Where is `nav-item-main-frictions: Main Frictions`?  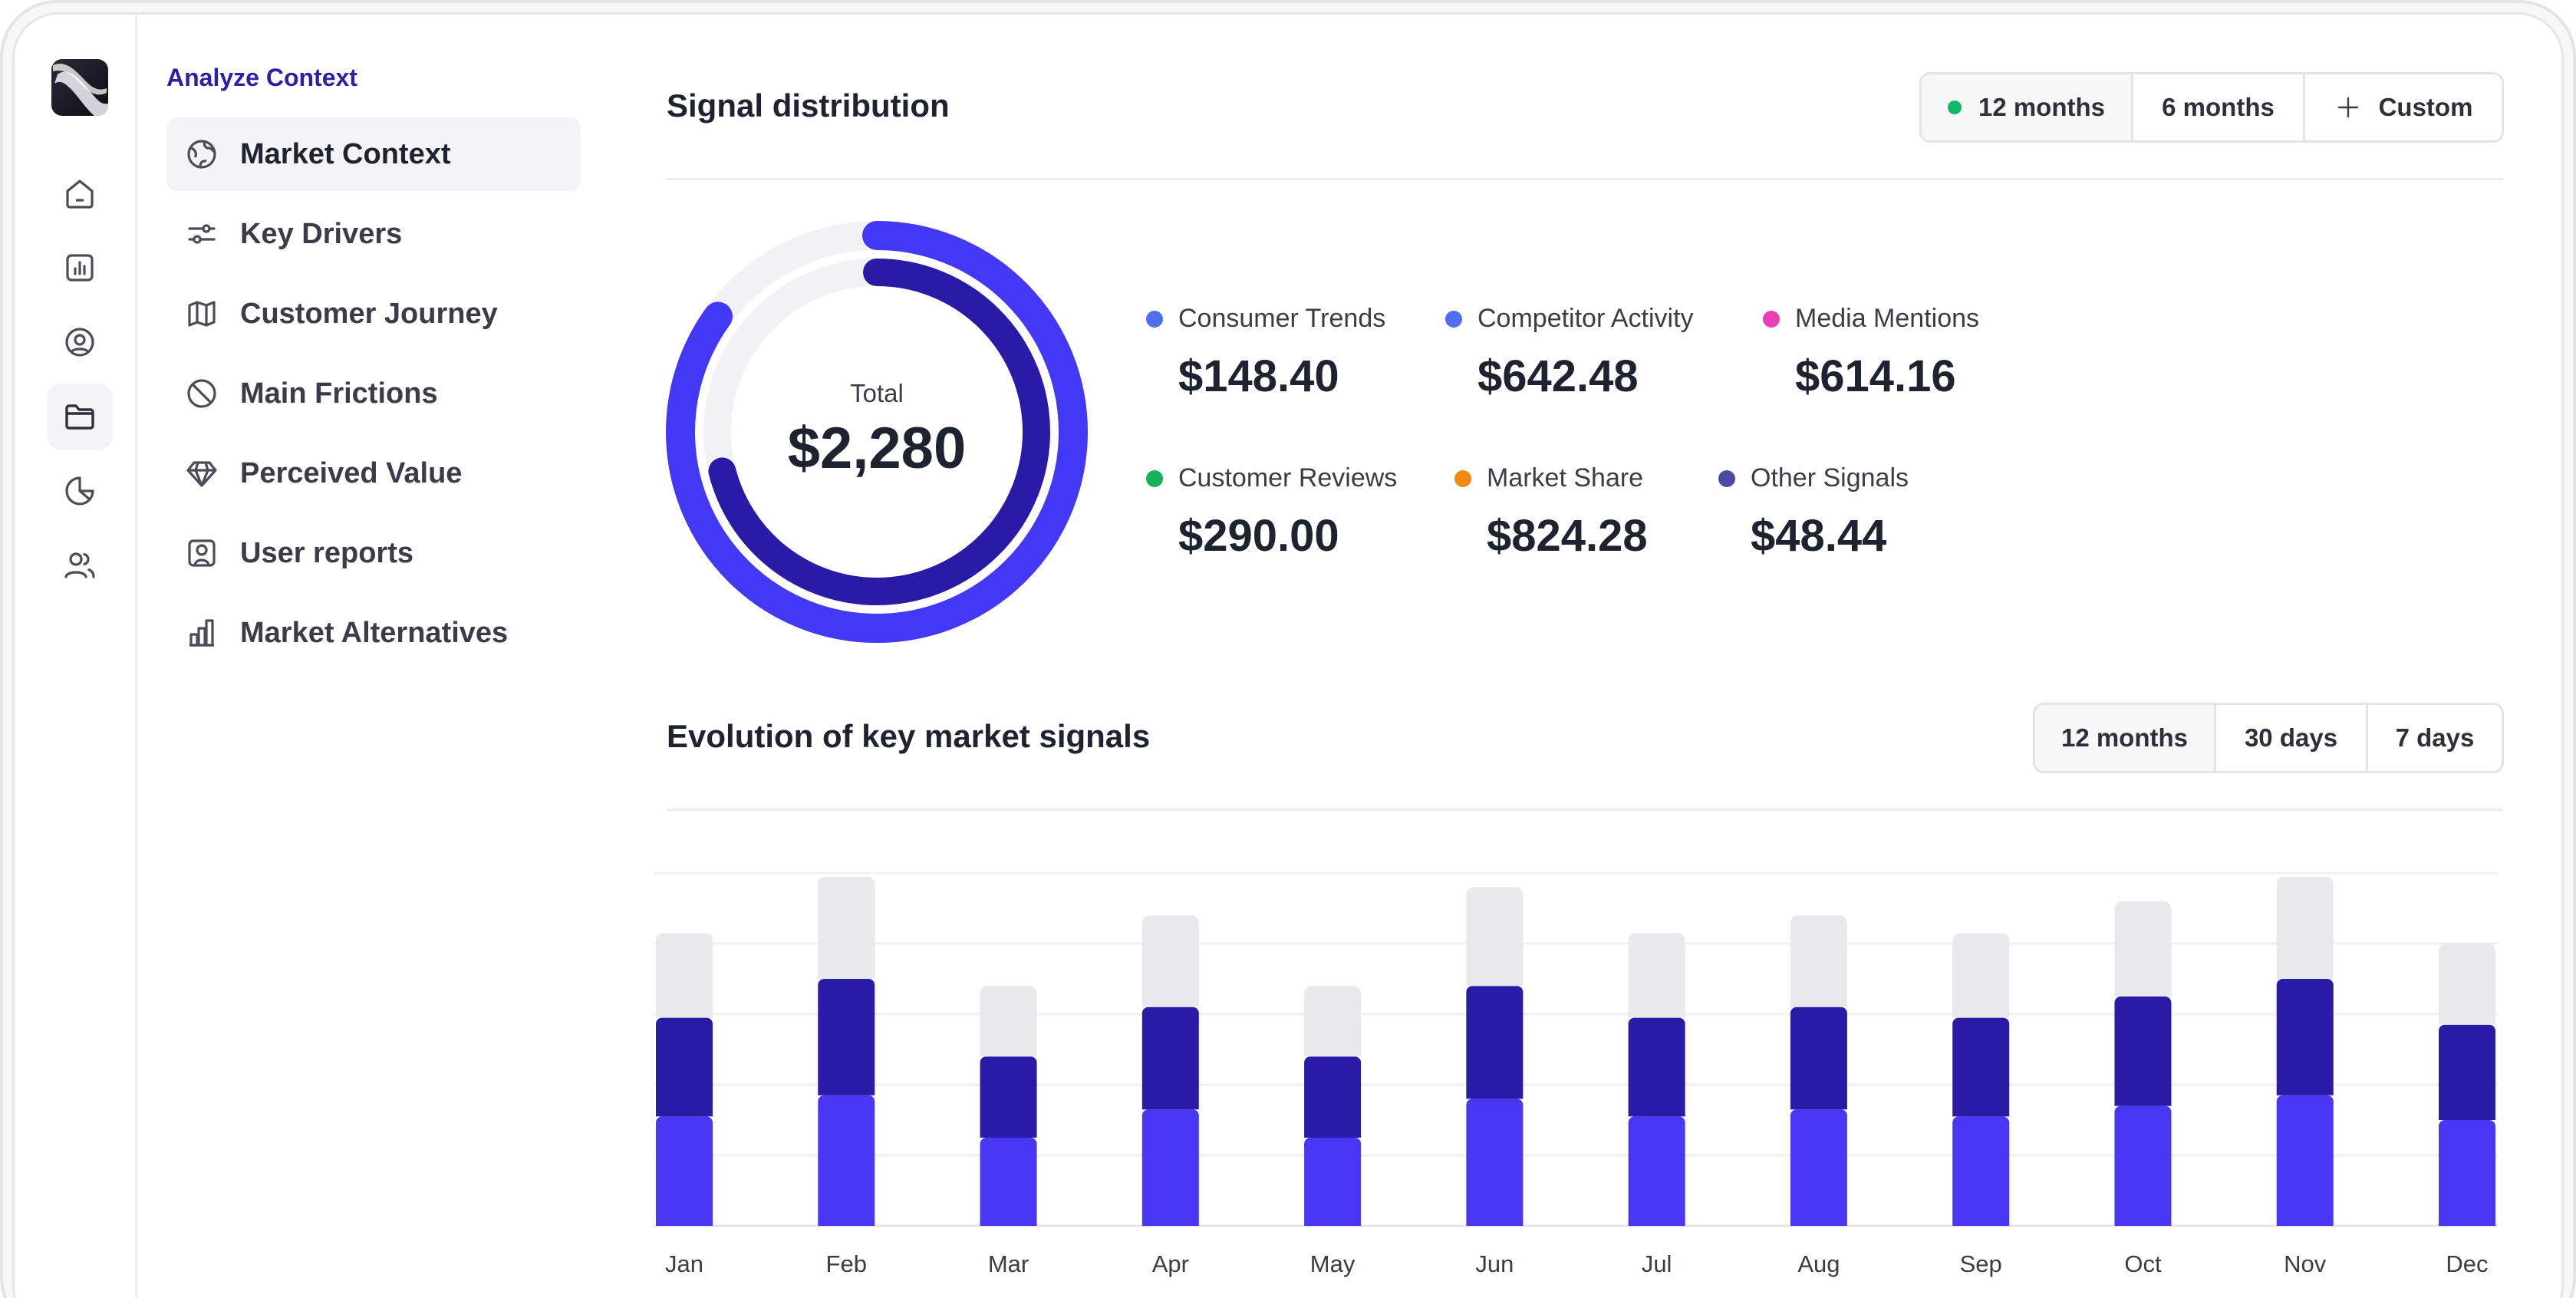 nav-item-main-frictions: Main Frictions is located at coordinates (373, 393).